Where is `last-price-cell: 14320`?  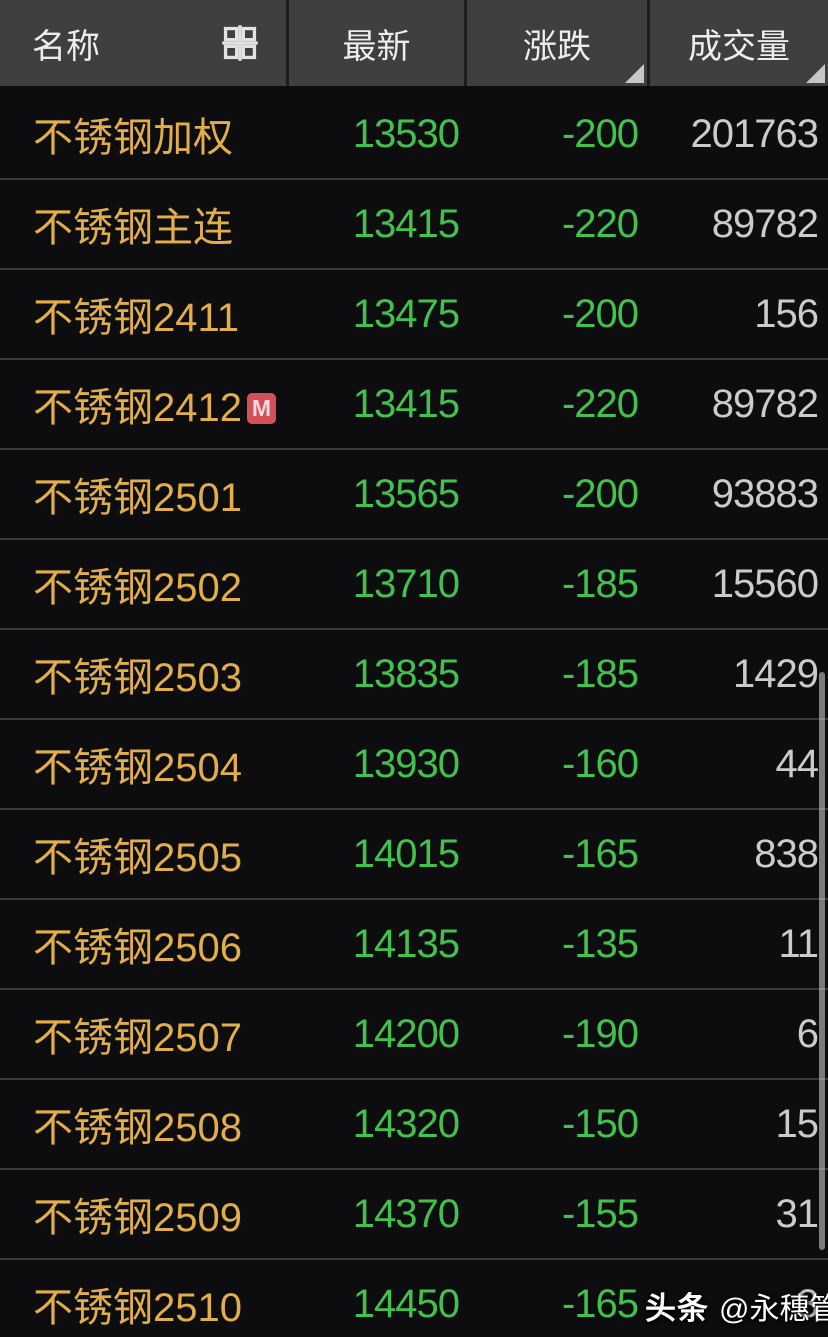
last-price-cell: 14320 is located at coordinates (378, 1124).